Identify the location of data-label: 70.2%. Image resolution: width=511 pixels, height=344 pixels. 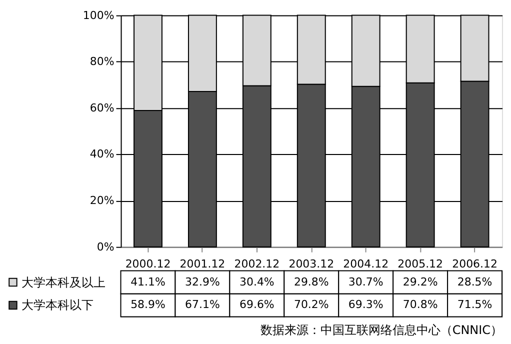
(311, 305).